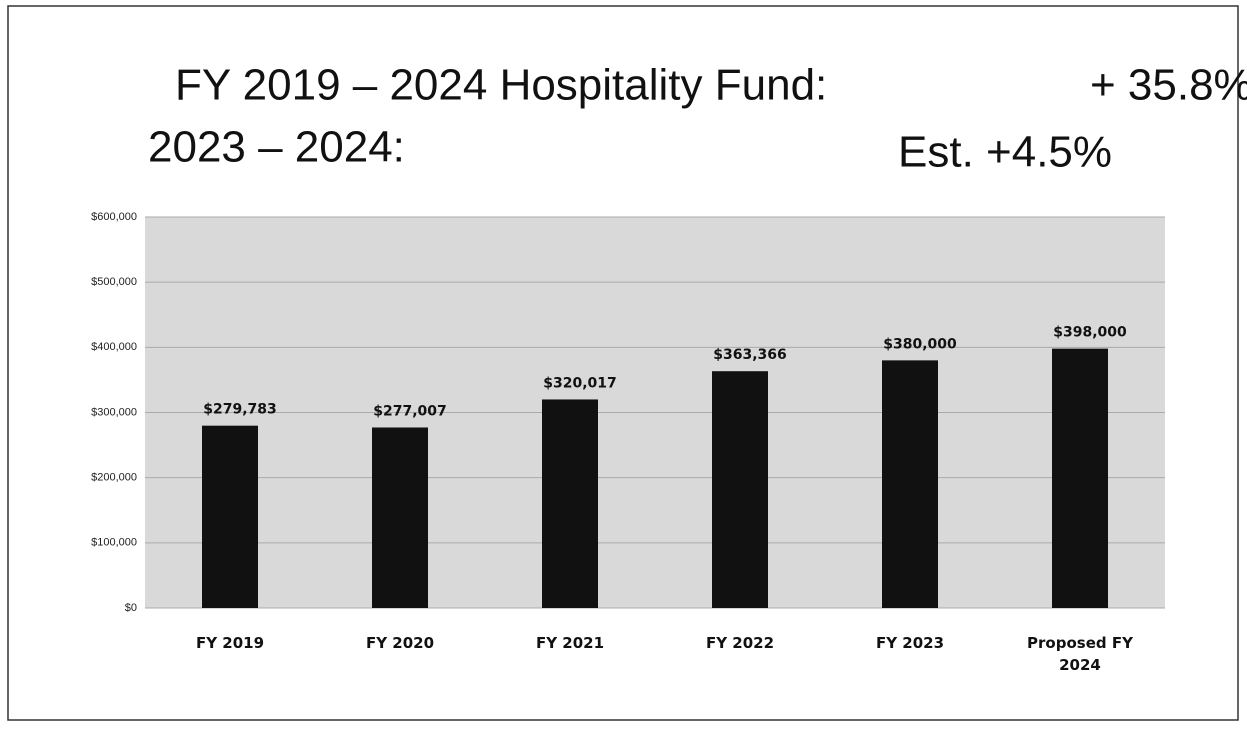 The width and height of the screenshot is (1247, 736). I want to click on x-tick-label: FY 2020, so click(400, 643).